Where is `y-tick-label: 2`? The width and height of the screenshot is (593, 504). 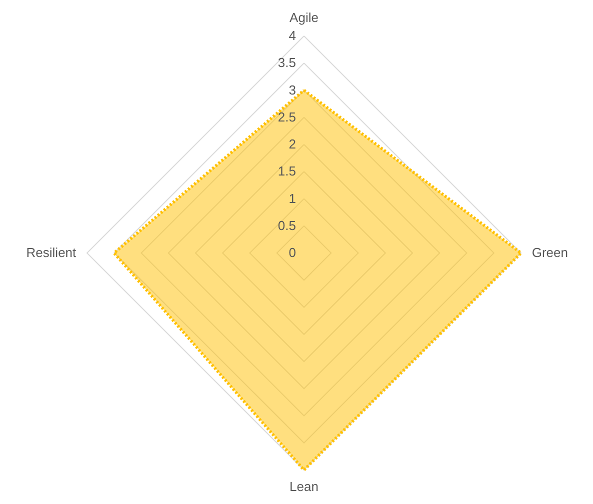 y-tick-label: 2 is located at coordinates (292, 144).